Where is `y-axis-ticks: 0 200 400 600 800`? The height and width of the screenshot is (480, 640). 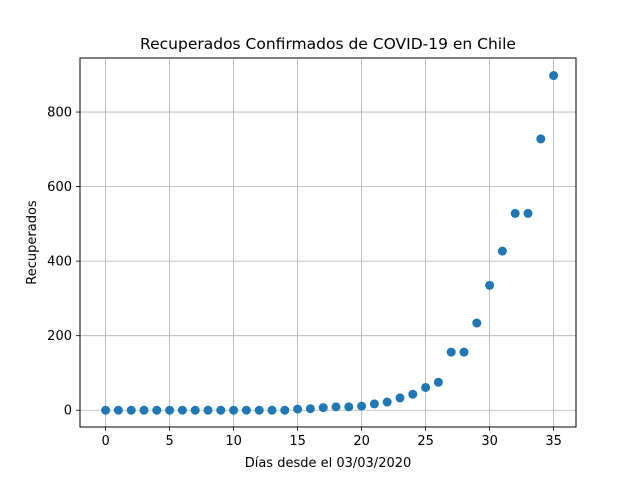 y-axis-ticks: 0 200 400 600 800 is located at coordinates (63, 262).